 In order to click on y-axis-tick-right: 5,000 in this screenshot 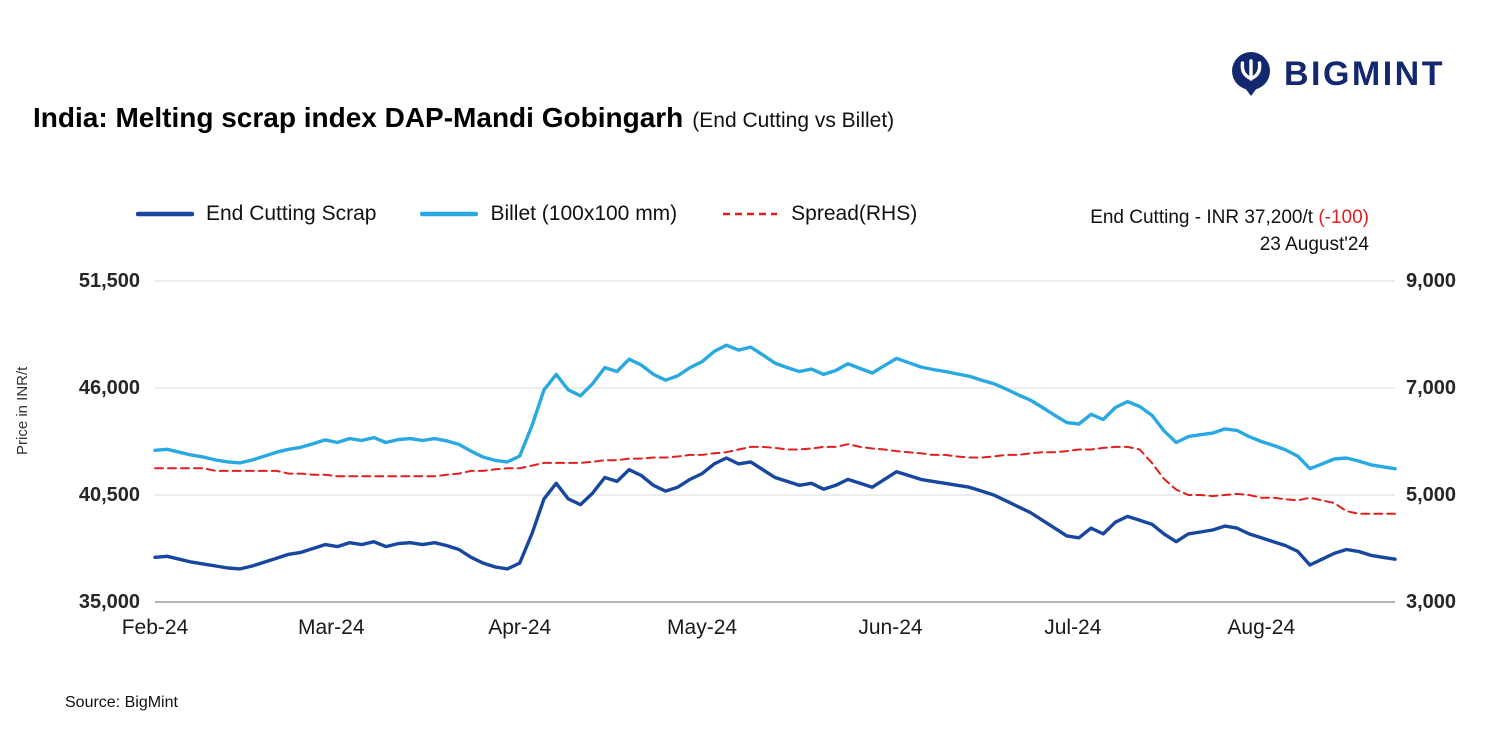, I will do `click(1431, 495)`.